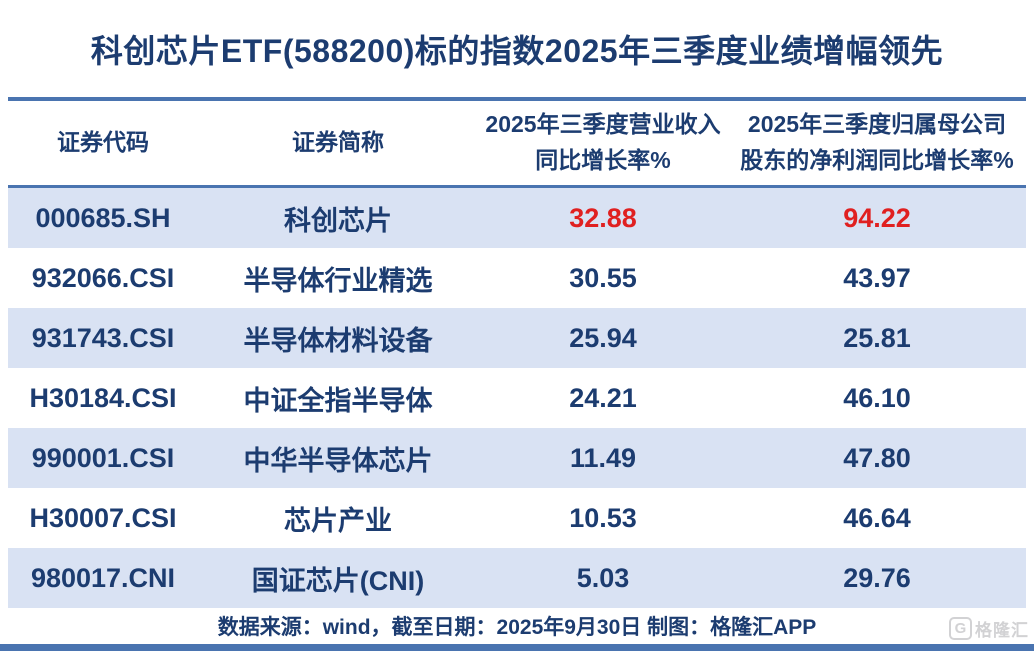 The width and height of the screenshot is (1034, 651). Describe the element at coordinates (517, 338) in the screenshot. I see `table-row: 931743.CSI 半导体材料设备 25.94 25.81` at that location.